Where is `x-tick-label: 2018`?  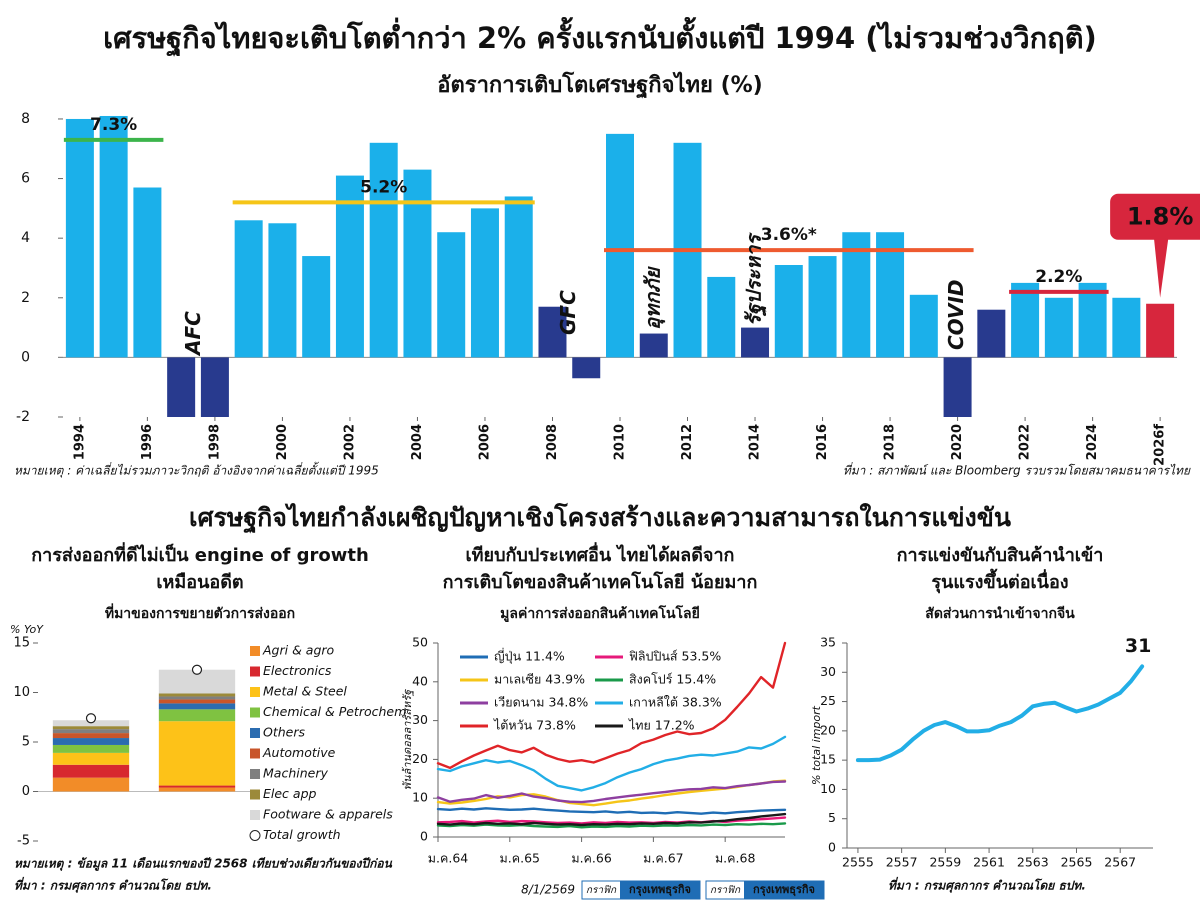 x-tick-label: 2018 is located at coordinates (890, 442).